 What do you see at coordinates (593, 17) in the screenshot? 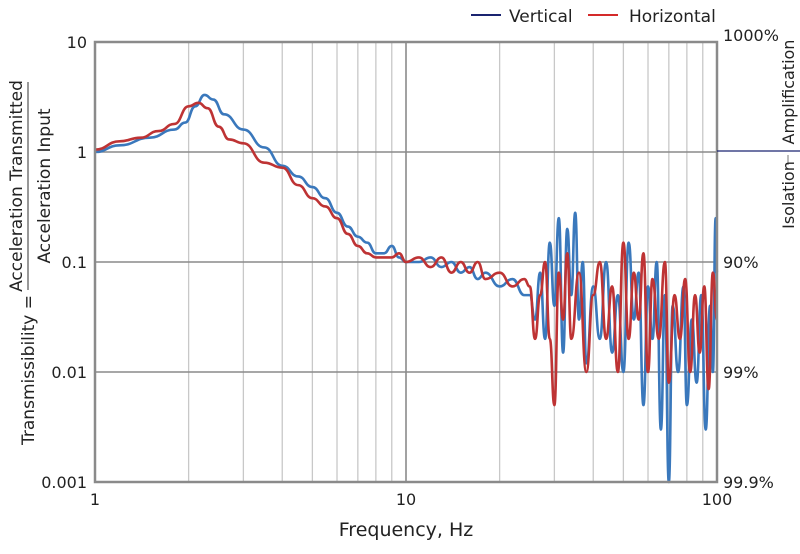
I see `legend: Vertical Horizontal` at bounding box center [593, 17].